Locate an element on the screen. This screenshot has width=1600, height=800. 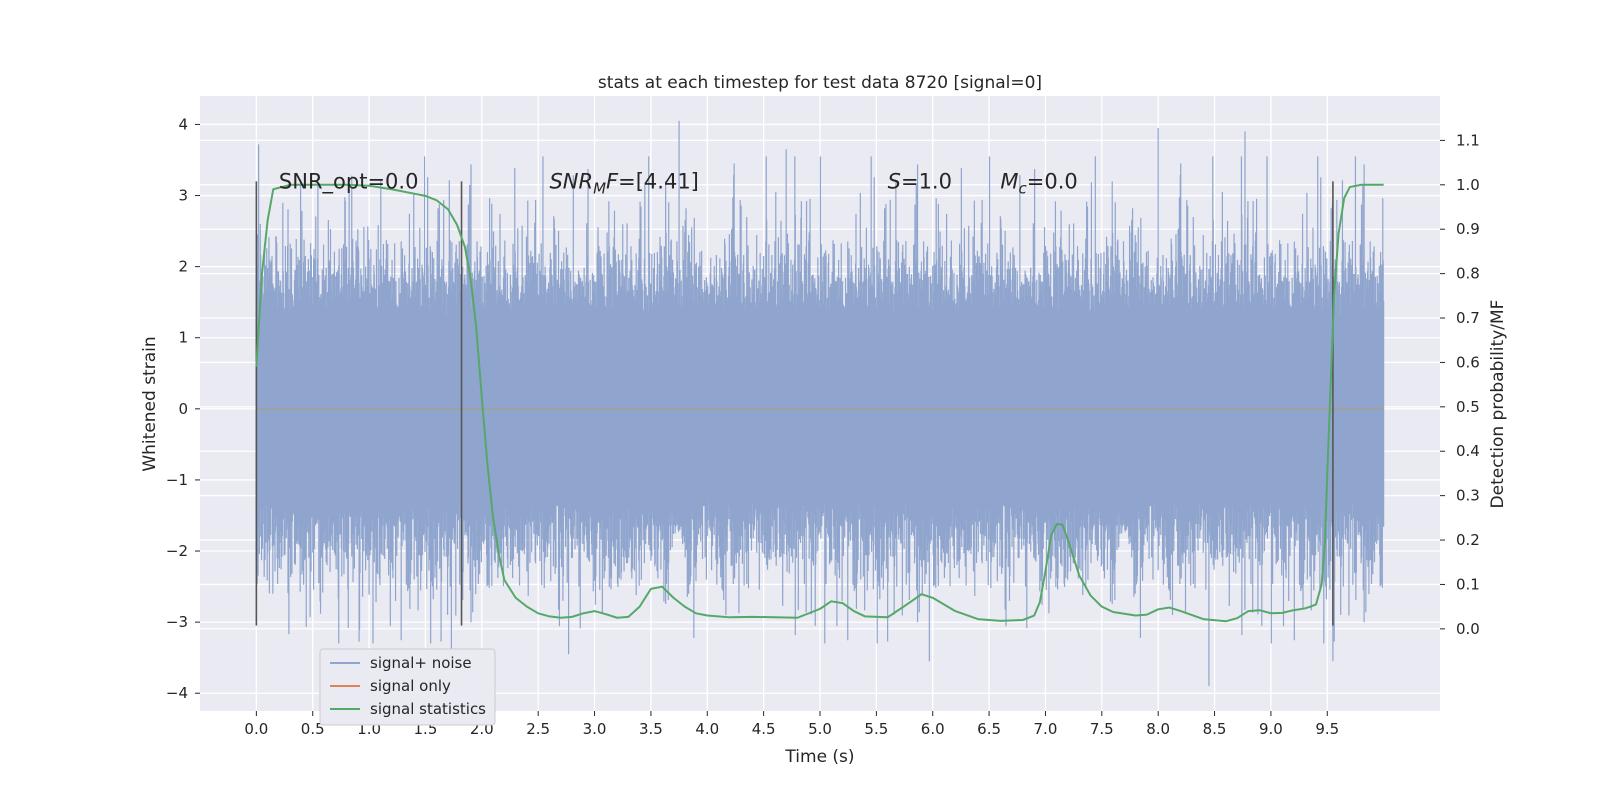
x-tick-label-15: 7.5 is located at coordinates (1102, 729).